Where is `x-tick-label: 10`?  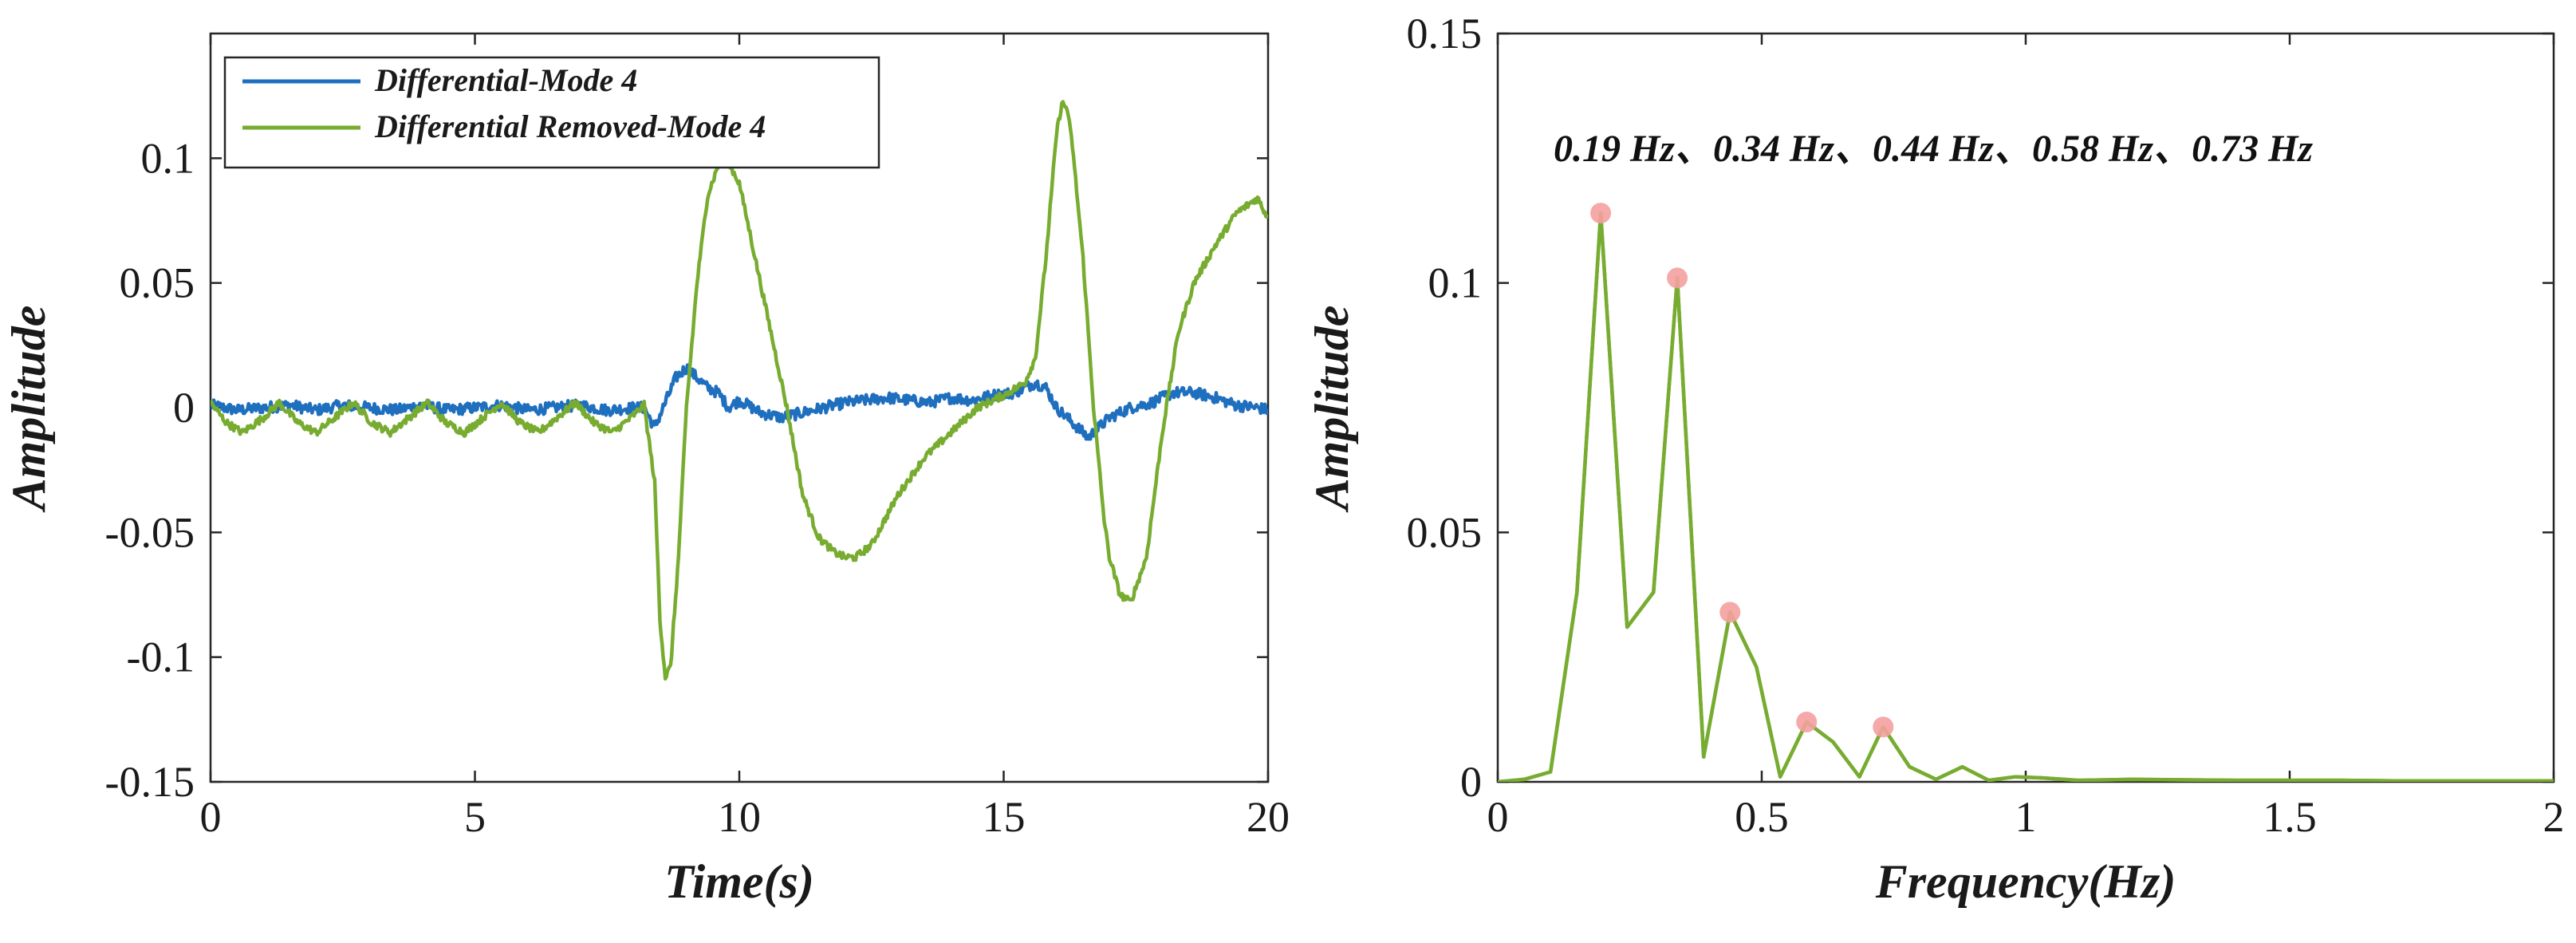 x-tick-label: 10 is located at coordinates (739, 817).